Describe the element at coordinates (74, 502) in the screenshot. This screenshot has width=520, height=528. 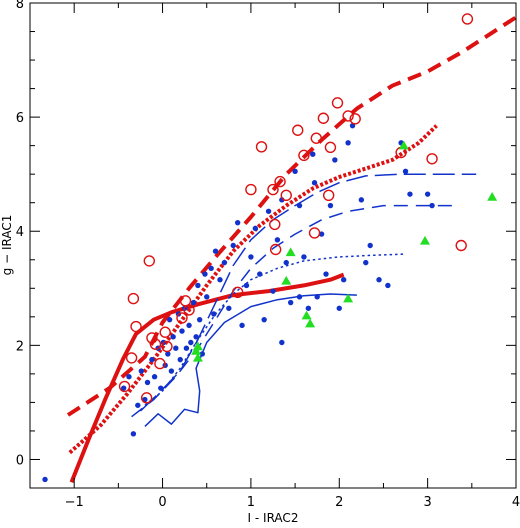
I see `x-tick-label: −1` at that location.